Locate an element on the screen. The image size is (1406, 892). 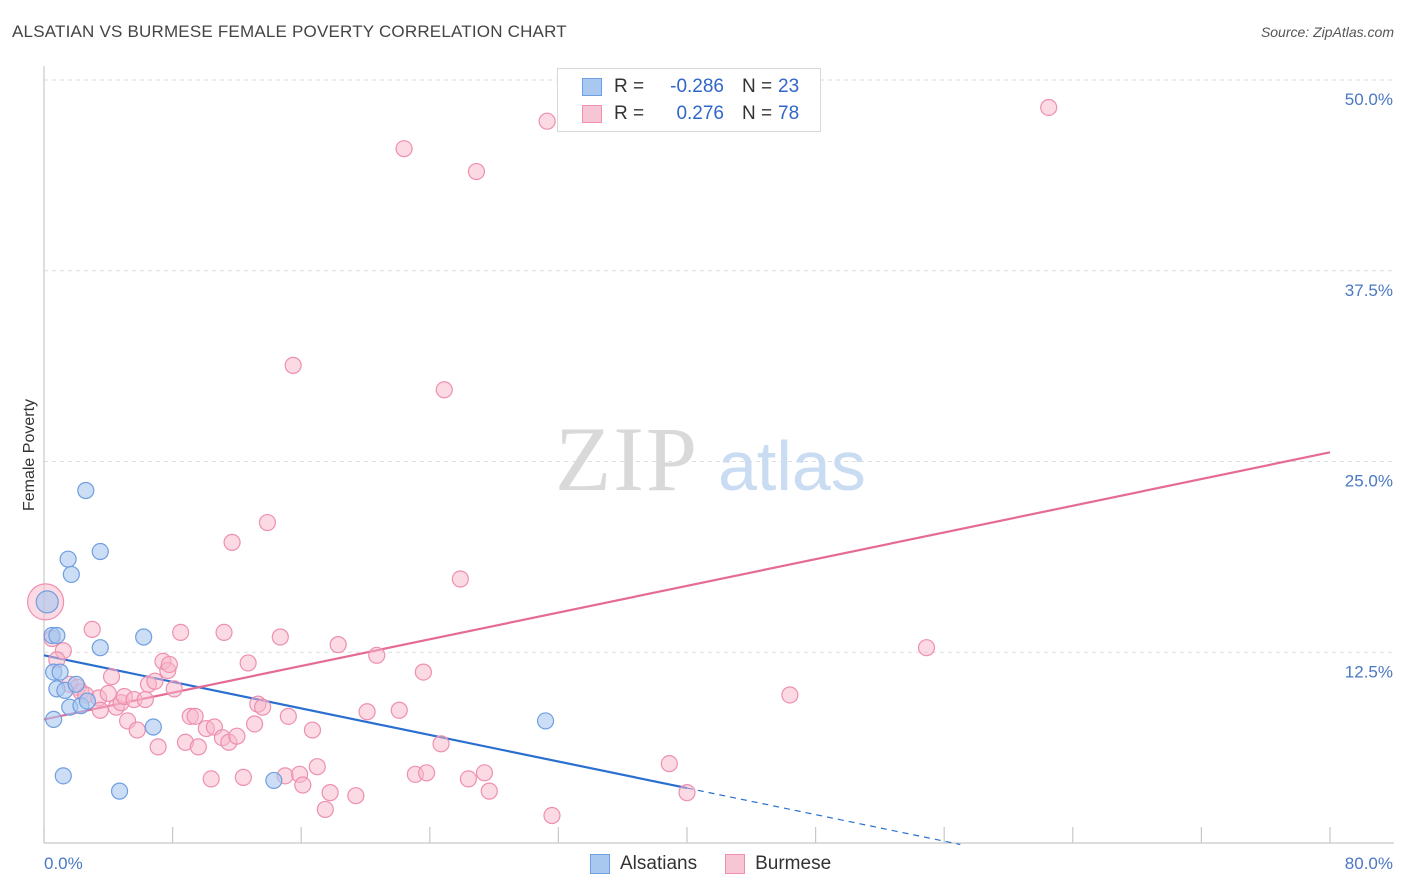
legend-row-burmese: R = 0.276 N = 78 is located at coordinates (690, 114).